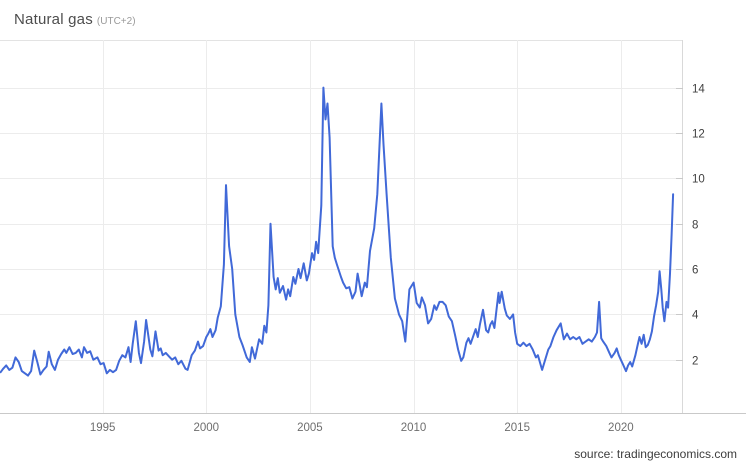 Image resolution: width=746 pixels, height=468 pixels. I want to click on source-attribution: source: tradingeconomics.com, so click(655, 454).